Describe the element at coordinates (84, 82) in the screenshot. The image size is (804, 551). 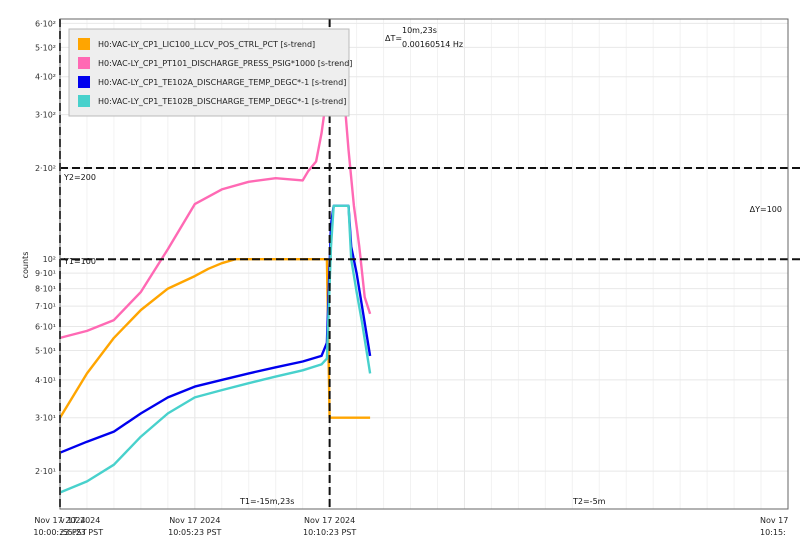
I see `legend-swatch-te102a` at that location.